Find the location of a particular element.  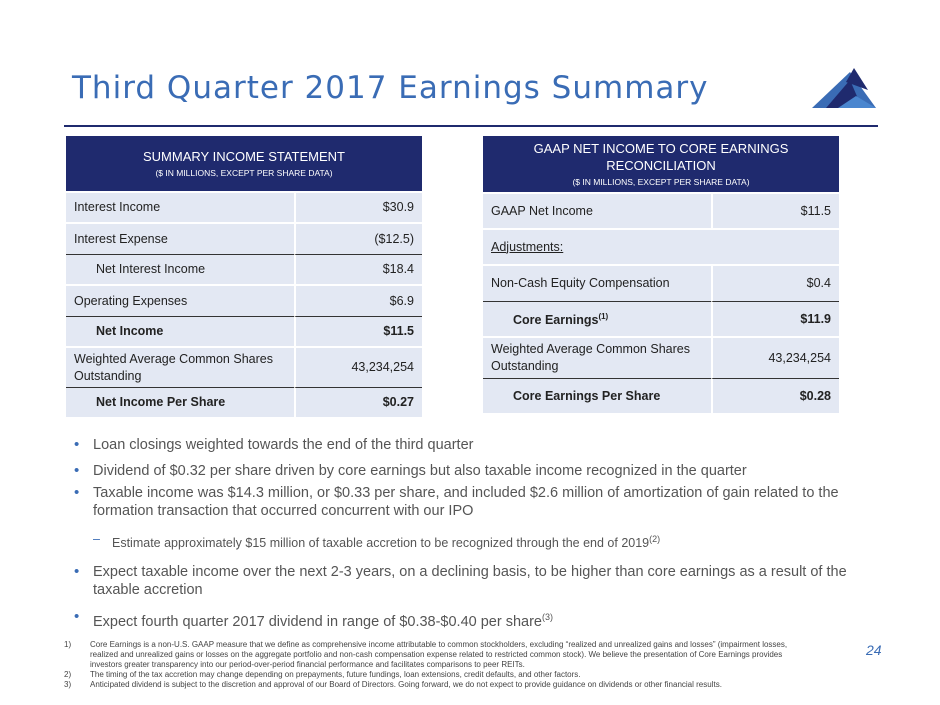

mountain-logo-icon is located at coordinates (844, 88).